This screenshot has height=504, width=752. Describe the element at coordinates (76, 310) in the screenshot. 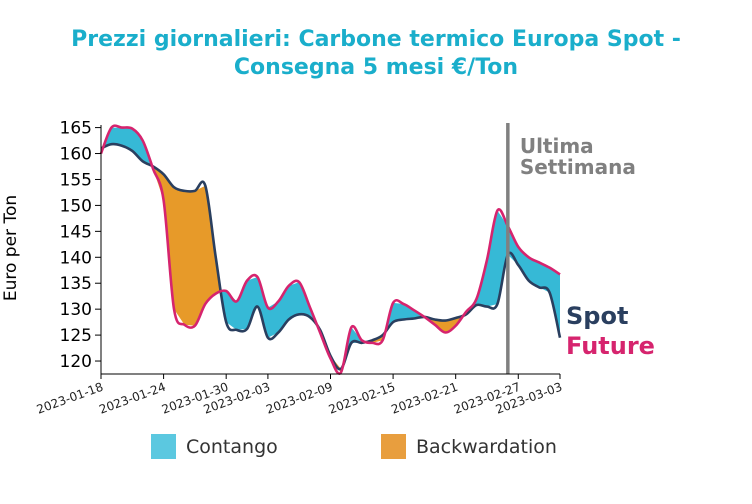

I see `y-tick-label: 130` at that location.